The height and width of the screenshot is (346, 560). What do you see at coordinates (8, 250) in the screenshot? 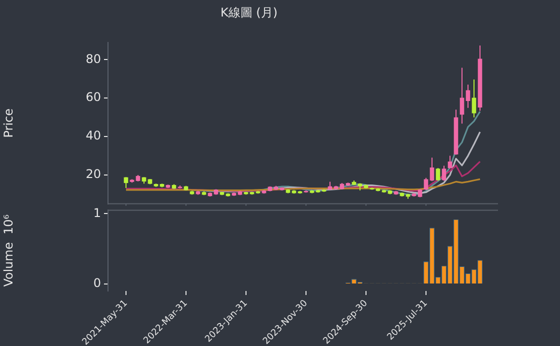
I see `y-axis-title: Volume 10⁶` at bounding box center [8, 250].